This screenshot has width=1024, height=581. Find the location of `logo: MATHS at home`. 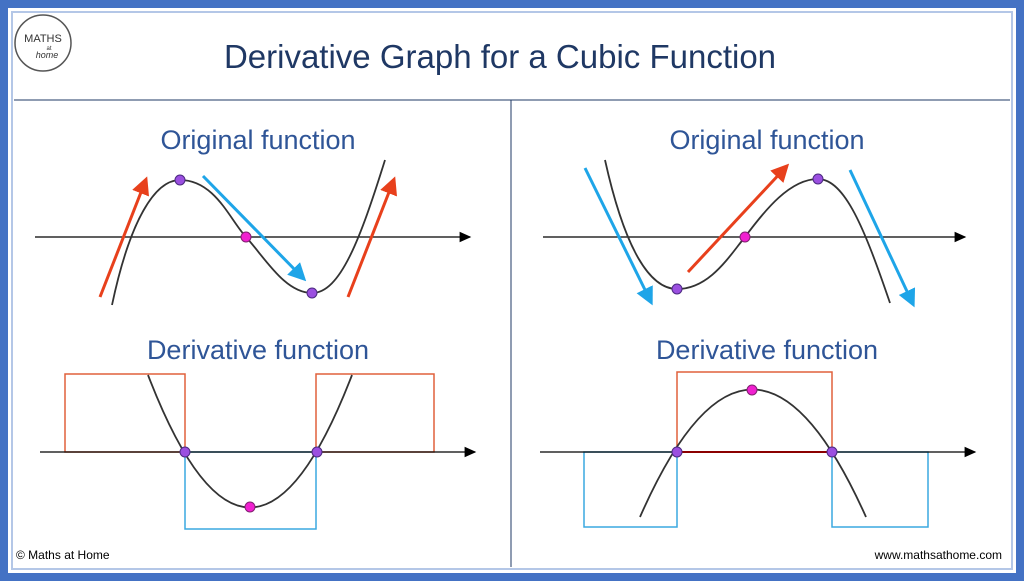

logo: MATHS at home is located at coordinates (43, 43).